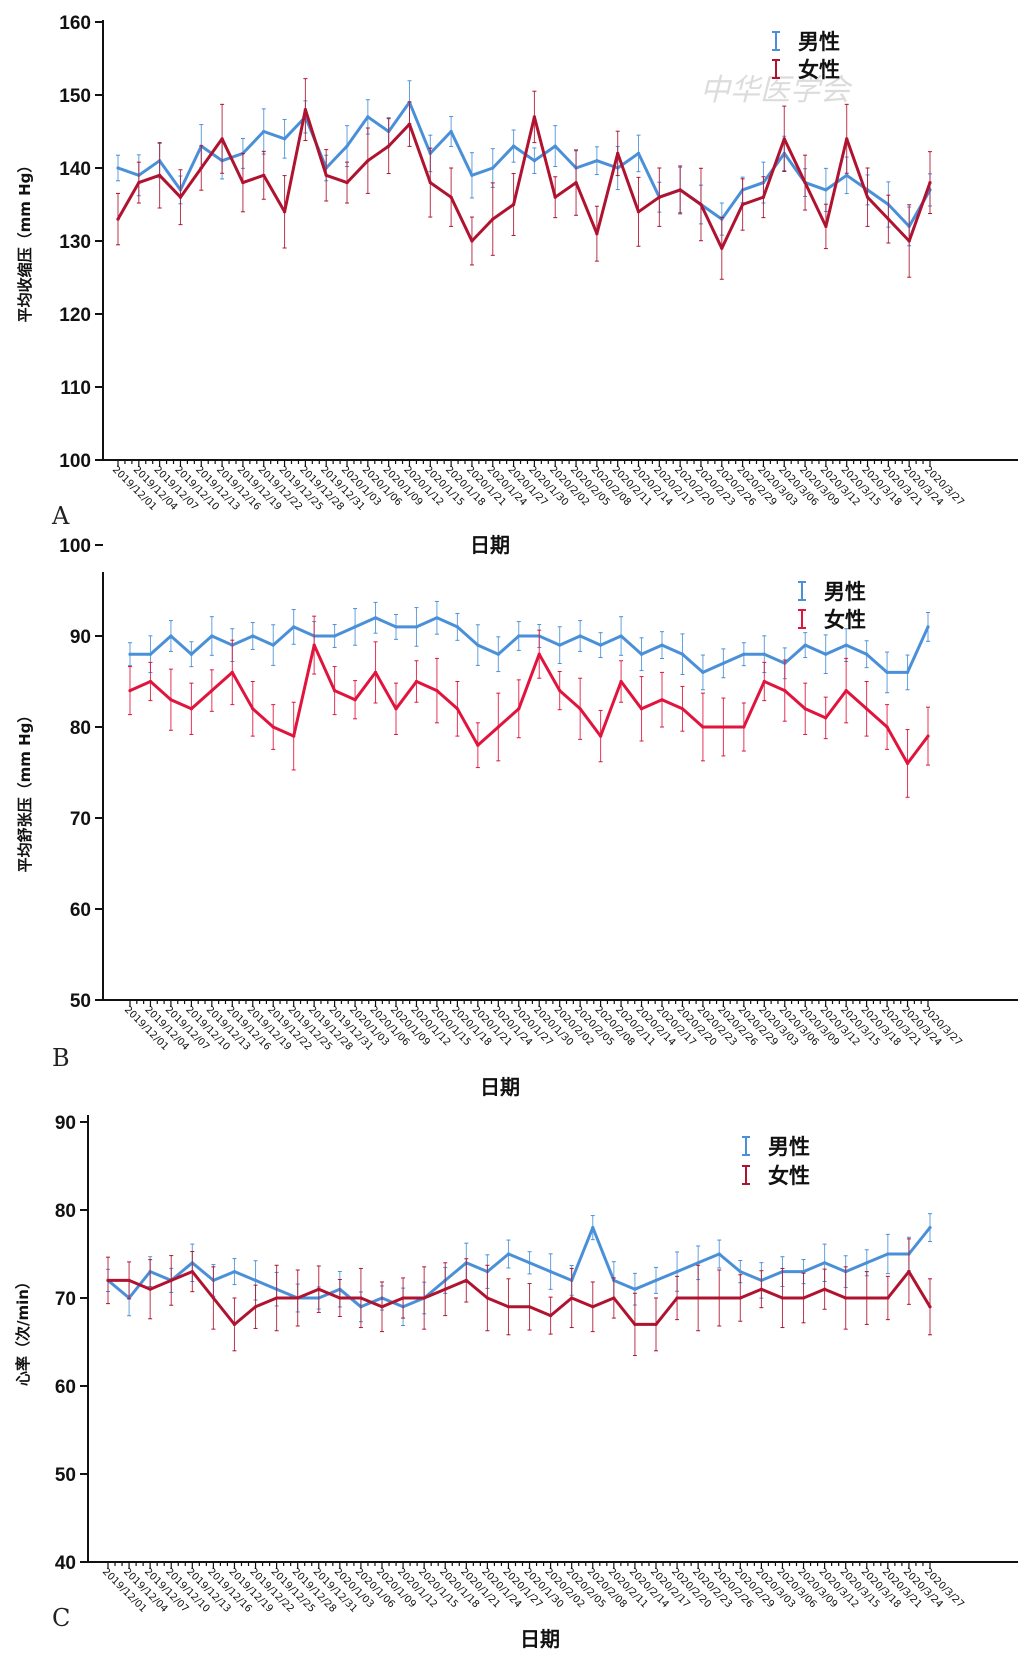 The image size is (1032, 1654). What do you see at coordinates (529, 647) in the screenshot?
I see `series-male` at bounding box center [529, 647].